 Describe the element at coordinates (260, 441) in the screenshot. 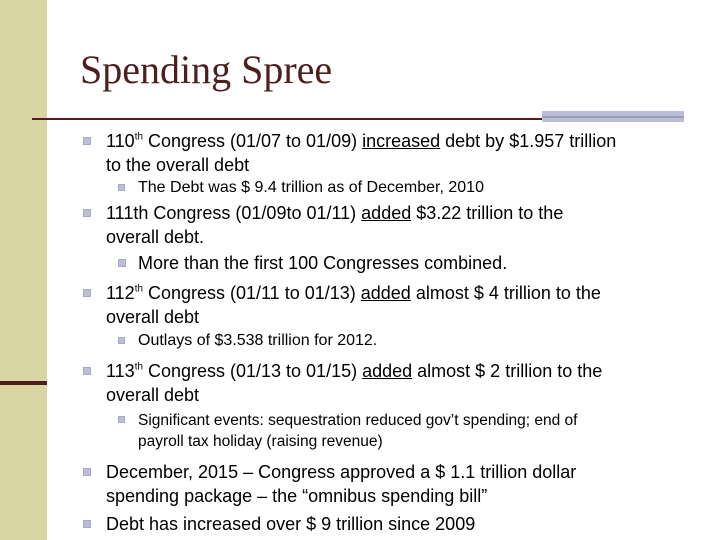

I see `sub-bullet-text: payroll tax holiday (raising revenue)` at that location.